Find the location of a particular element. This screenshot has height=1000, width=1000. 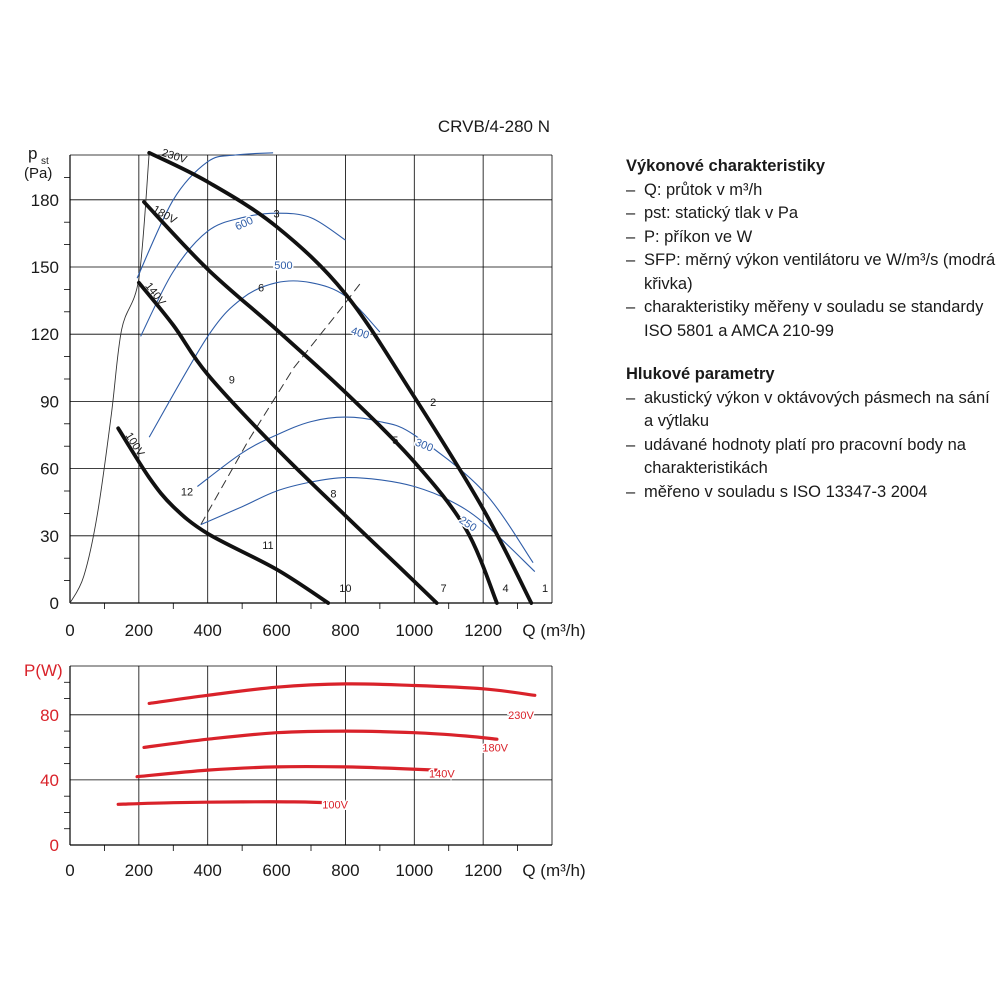

y-tick-label: 180 is located at coordinates (45, 200).